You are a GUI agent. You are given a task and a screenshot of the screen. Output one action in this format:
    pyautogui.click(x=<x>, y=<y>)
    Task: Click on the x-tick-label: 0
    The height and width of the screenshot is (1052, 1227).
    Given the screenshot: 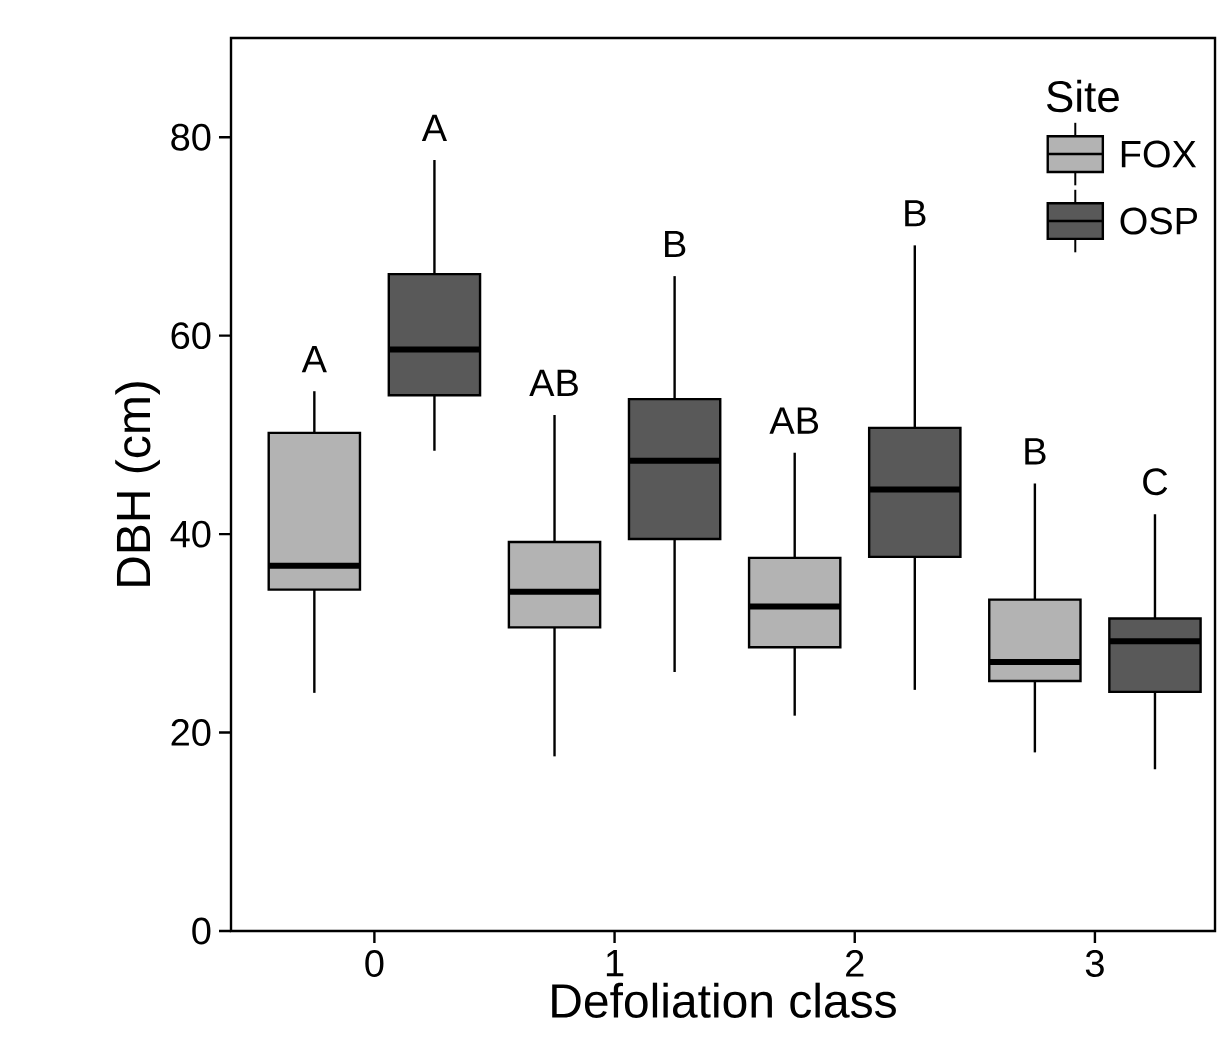 What is the action you would take?
    pyautogui.click(x=374, y=963)
    